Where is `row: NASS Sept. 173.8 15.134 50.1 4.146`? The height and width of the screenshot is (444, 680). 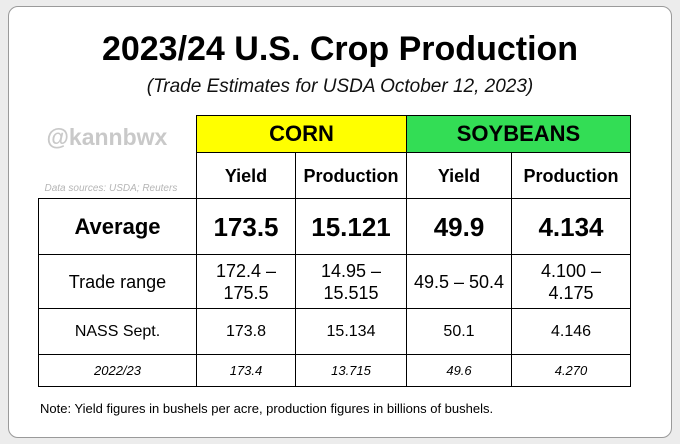
row: NASS Sept. 173.8 15.134 50.1 4.146 is located at coordinates (334, 331).